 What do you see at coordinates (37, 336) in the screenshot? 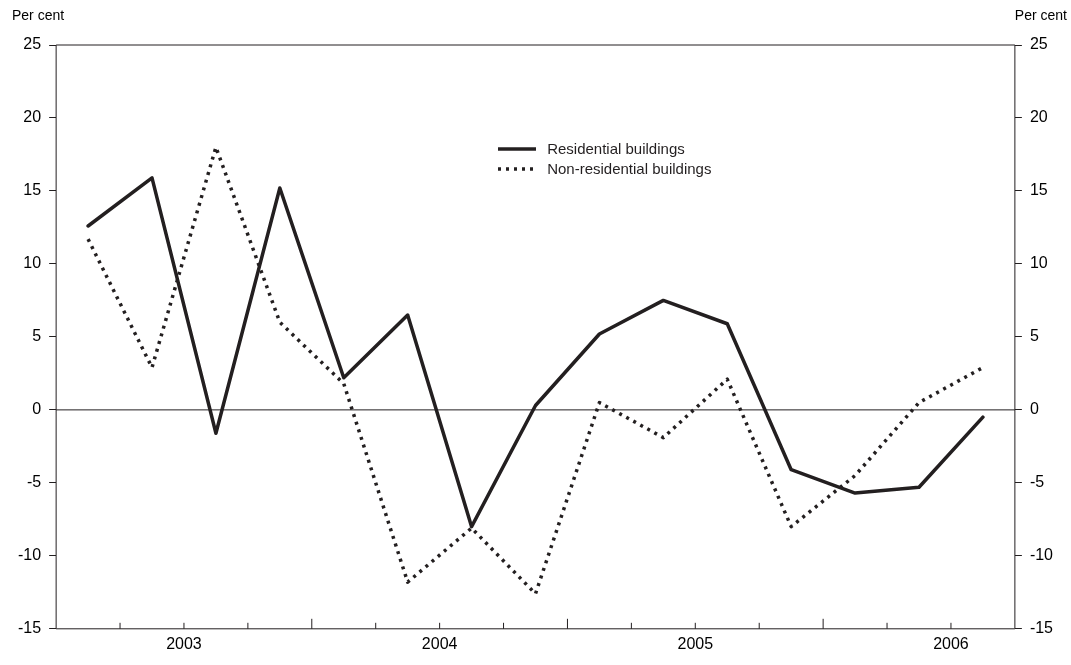
I see `y-tick-label: 5` at bounding box center [37, 336].